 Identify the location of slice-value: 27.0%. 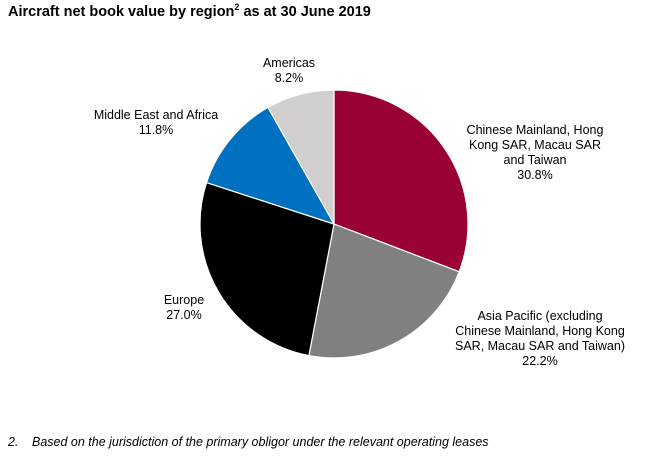
(184, 315).